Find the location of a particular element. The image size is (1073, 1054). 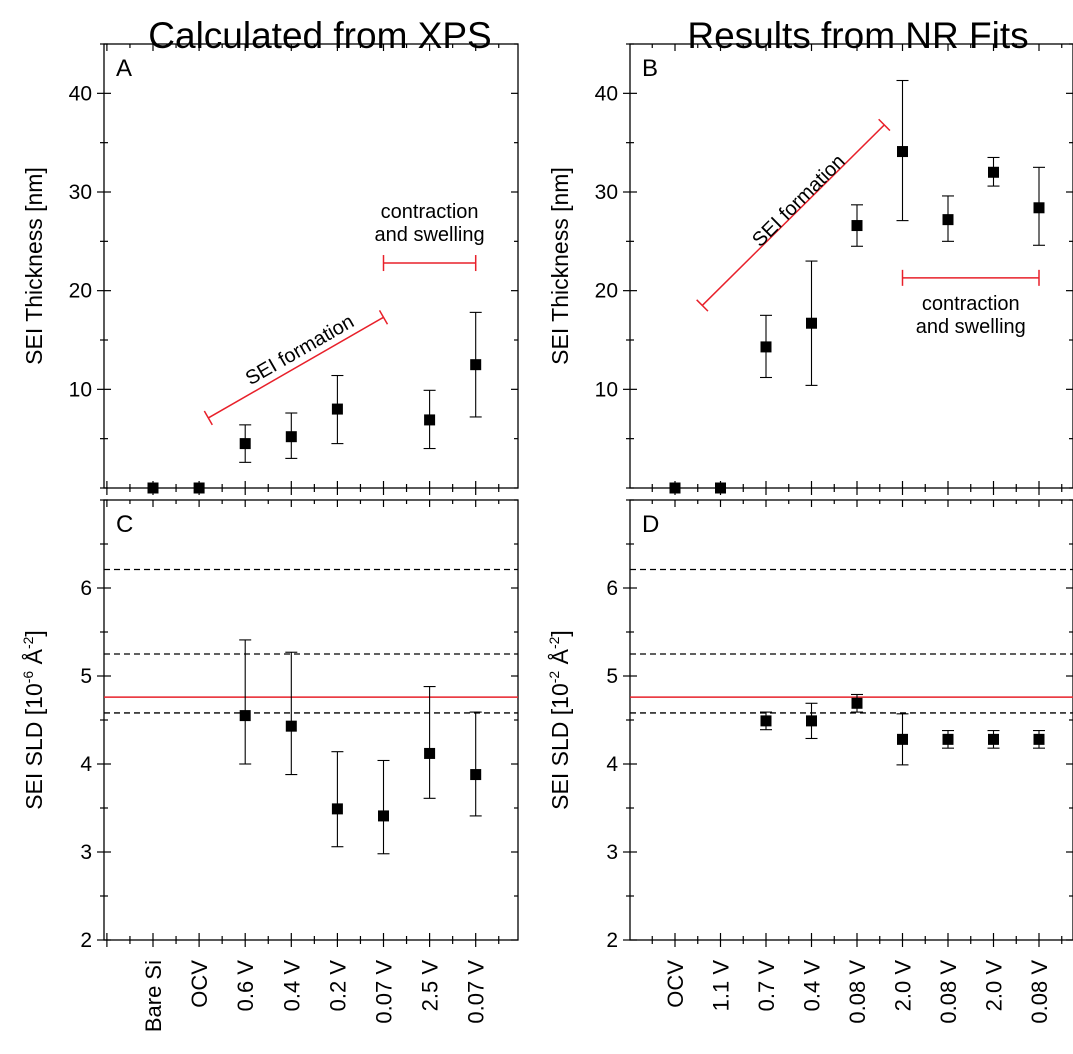

panel-letter: A is located at coordinates (124, 68).